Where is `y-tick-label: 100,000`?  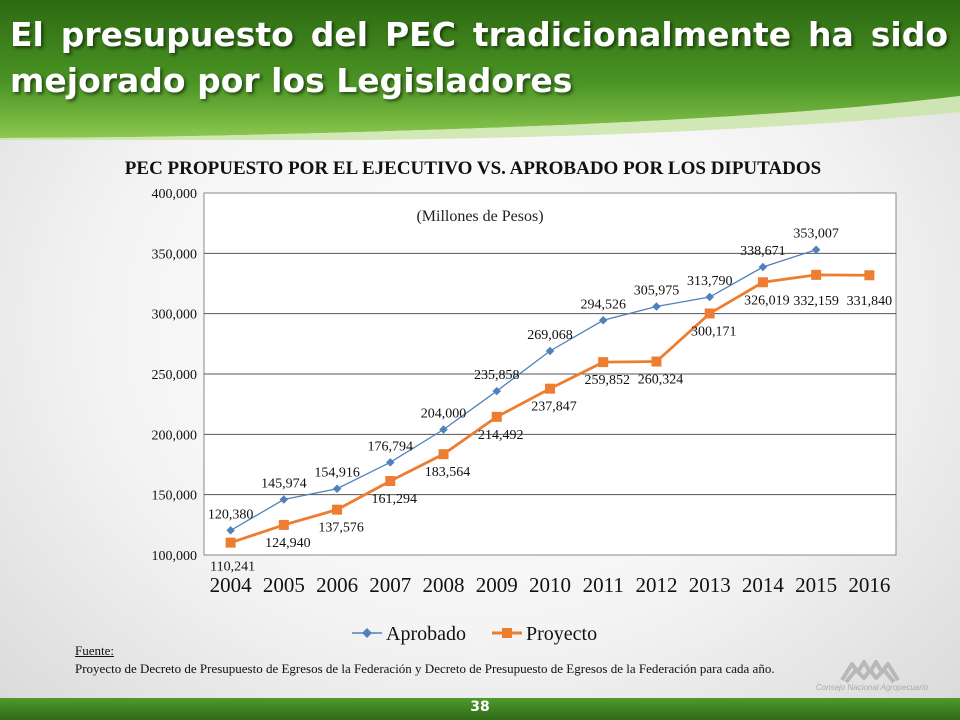 y-tick-label: 100,000 is located at coordinates (175, 556).